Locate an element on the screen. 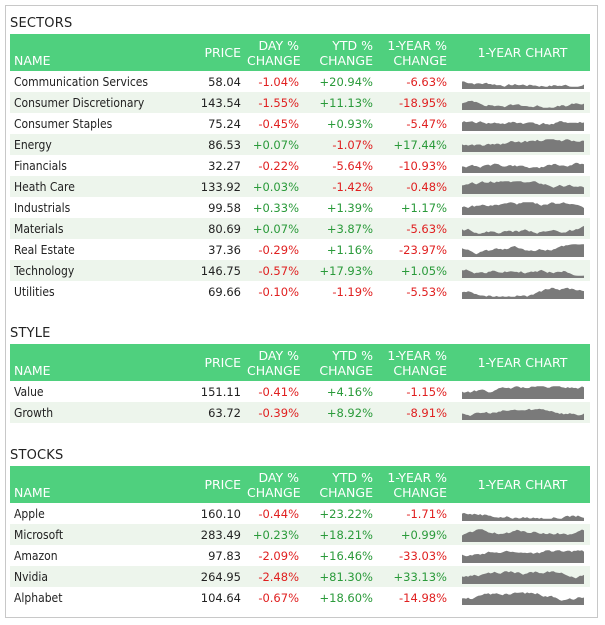 This screenshot has width=605, height=625. row-ytd-change: +3.87% is located at coordinates (349, 228).